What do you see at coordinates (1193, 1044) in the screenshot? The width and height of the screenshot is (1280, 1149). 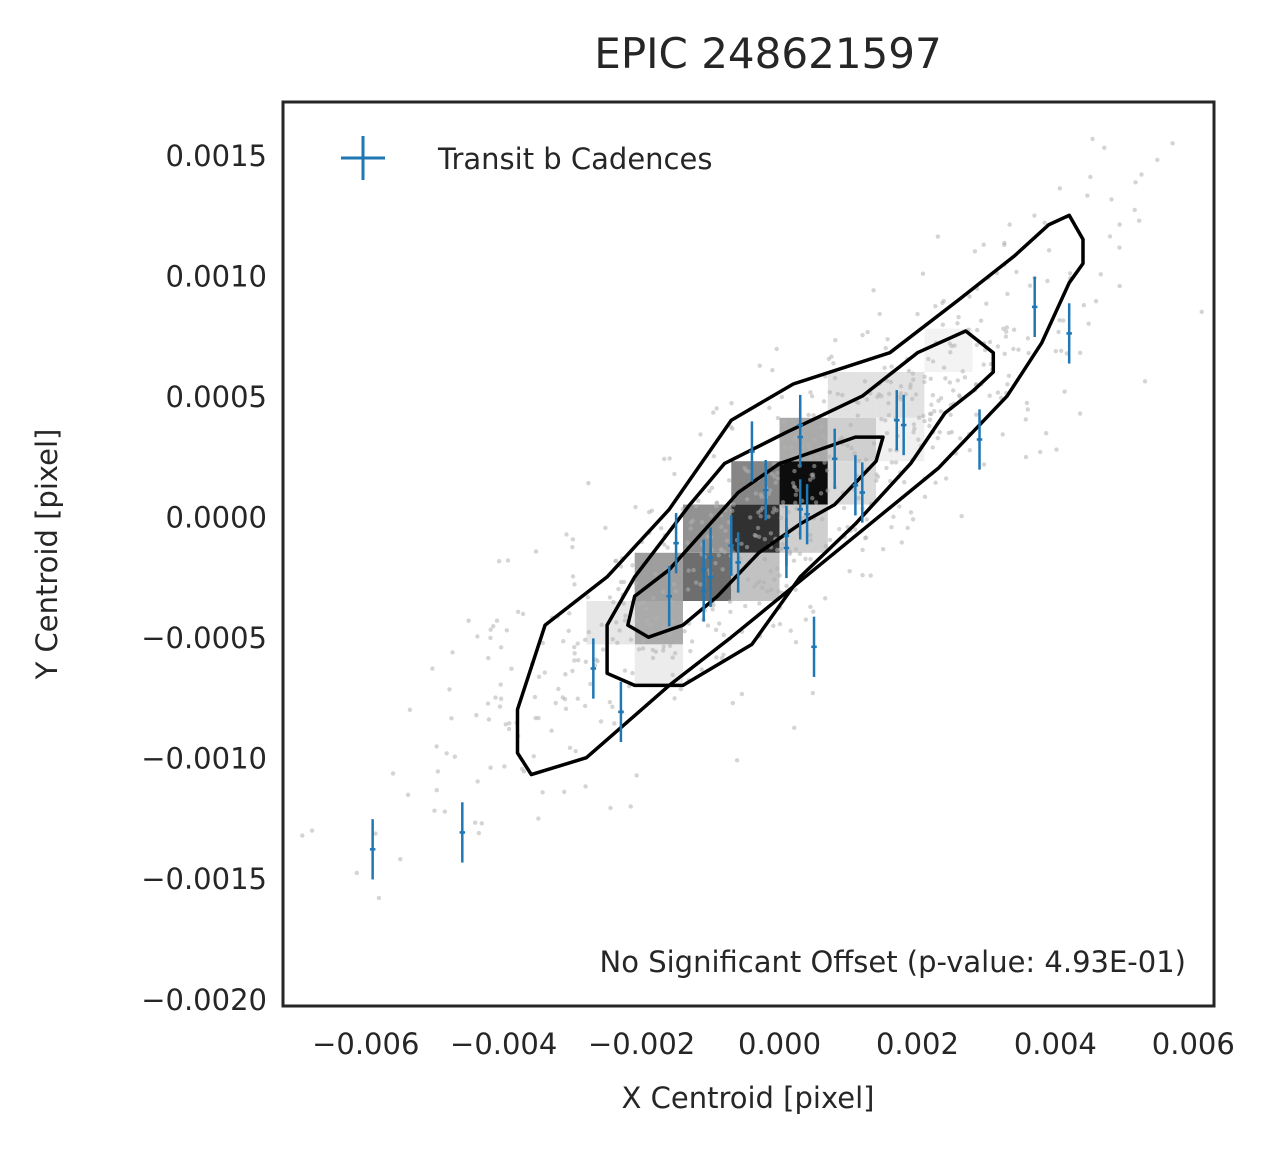 I see `x-tick-label: 0.006` at bounding box center [1193, 1044].